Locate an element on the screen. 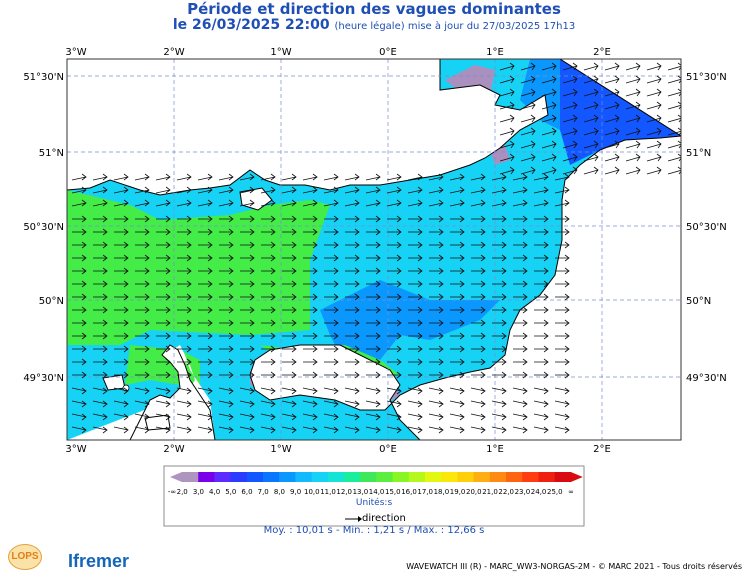  jersey-island is located at coordinates (157, 422).